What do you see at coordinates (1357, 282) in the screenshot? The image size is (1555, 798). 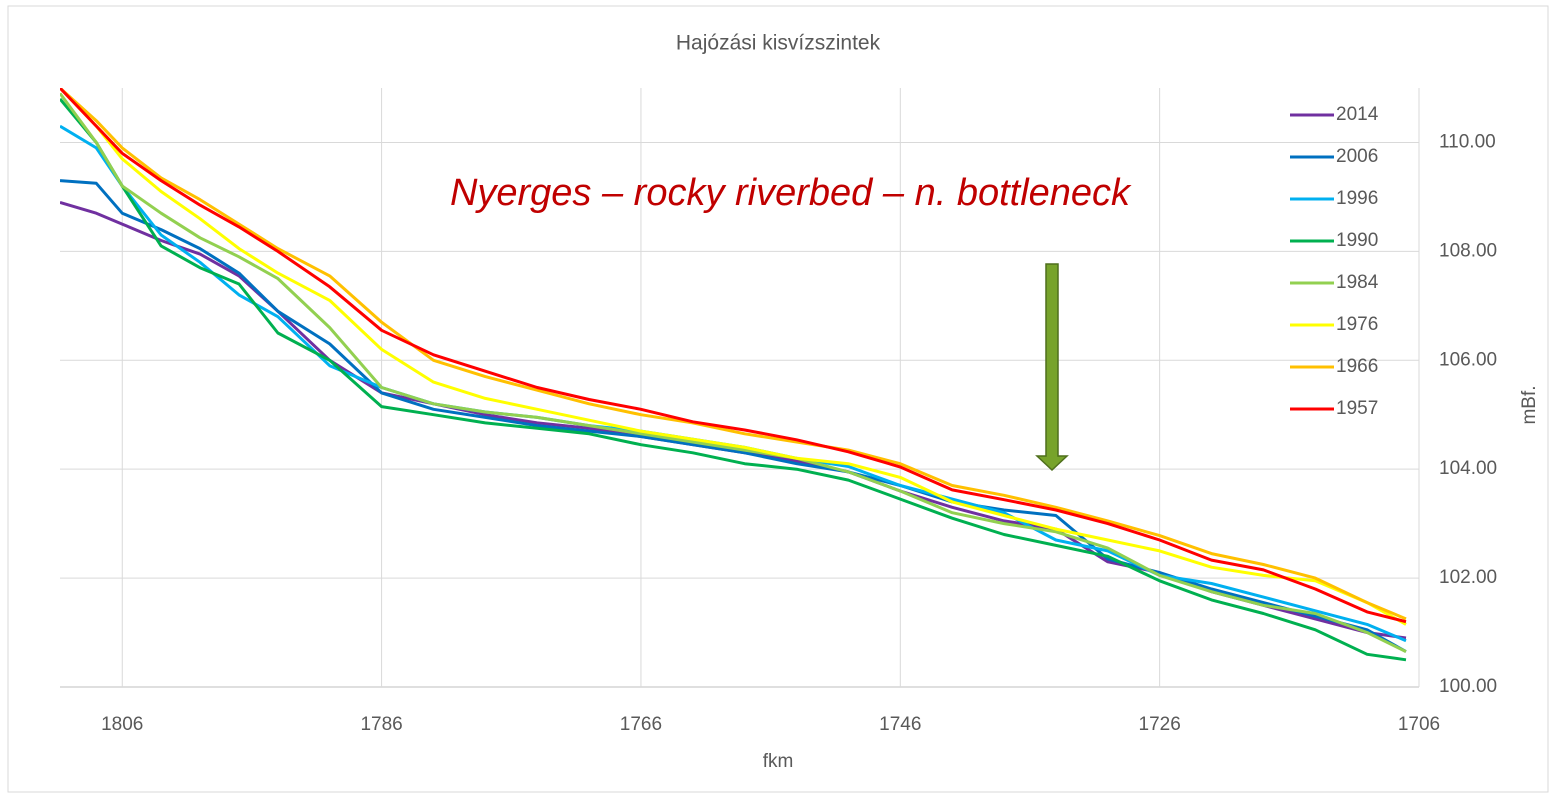 I see `legend-label: 1984` at bounding box center [1357, 282].